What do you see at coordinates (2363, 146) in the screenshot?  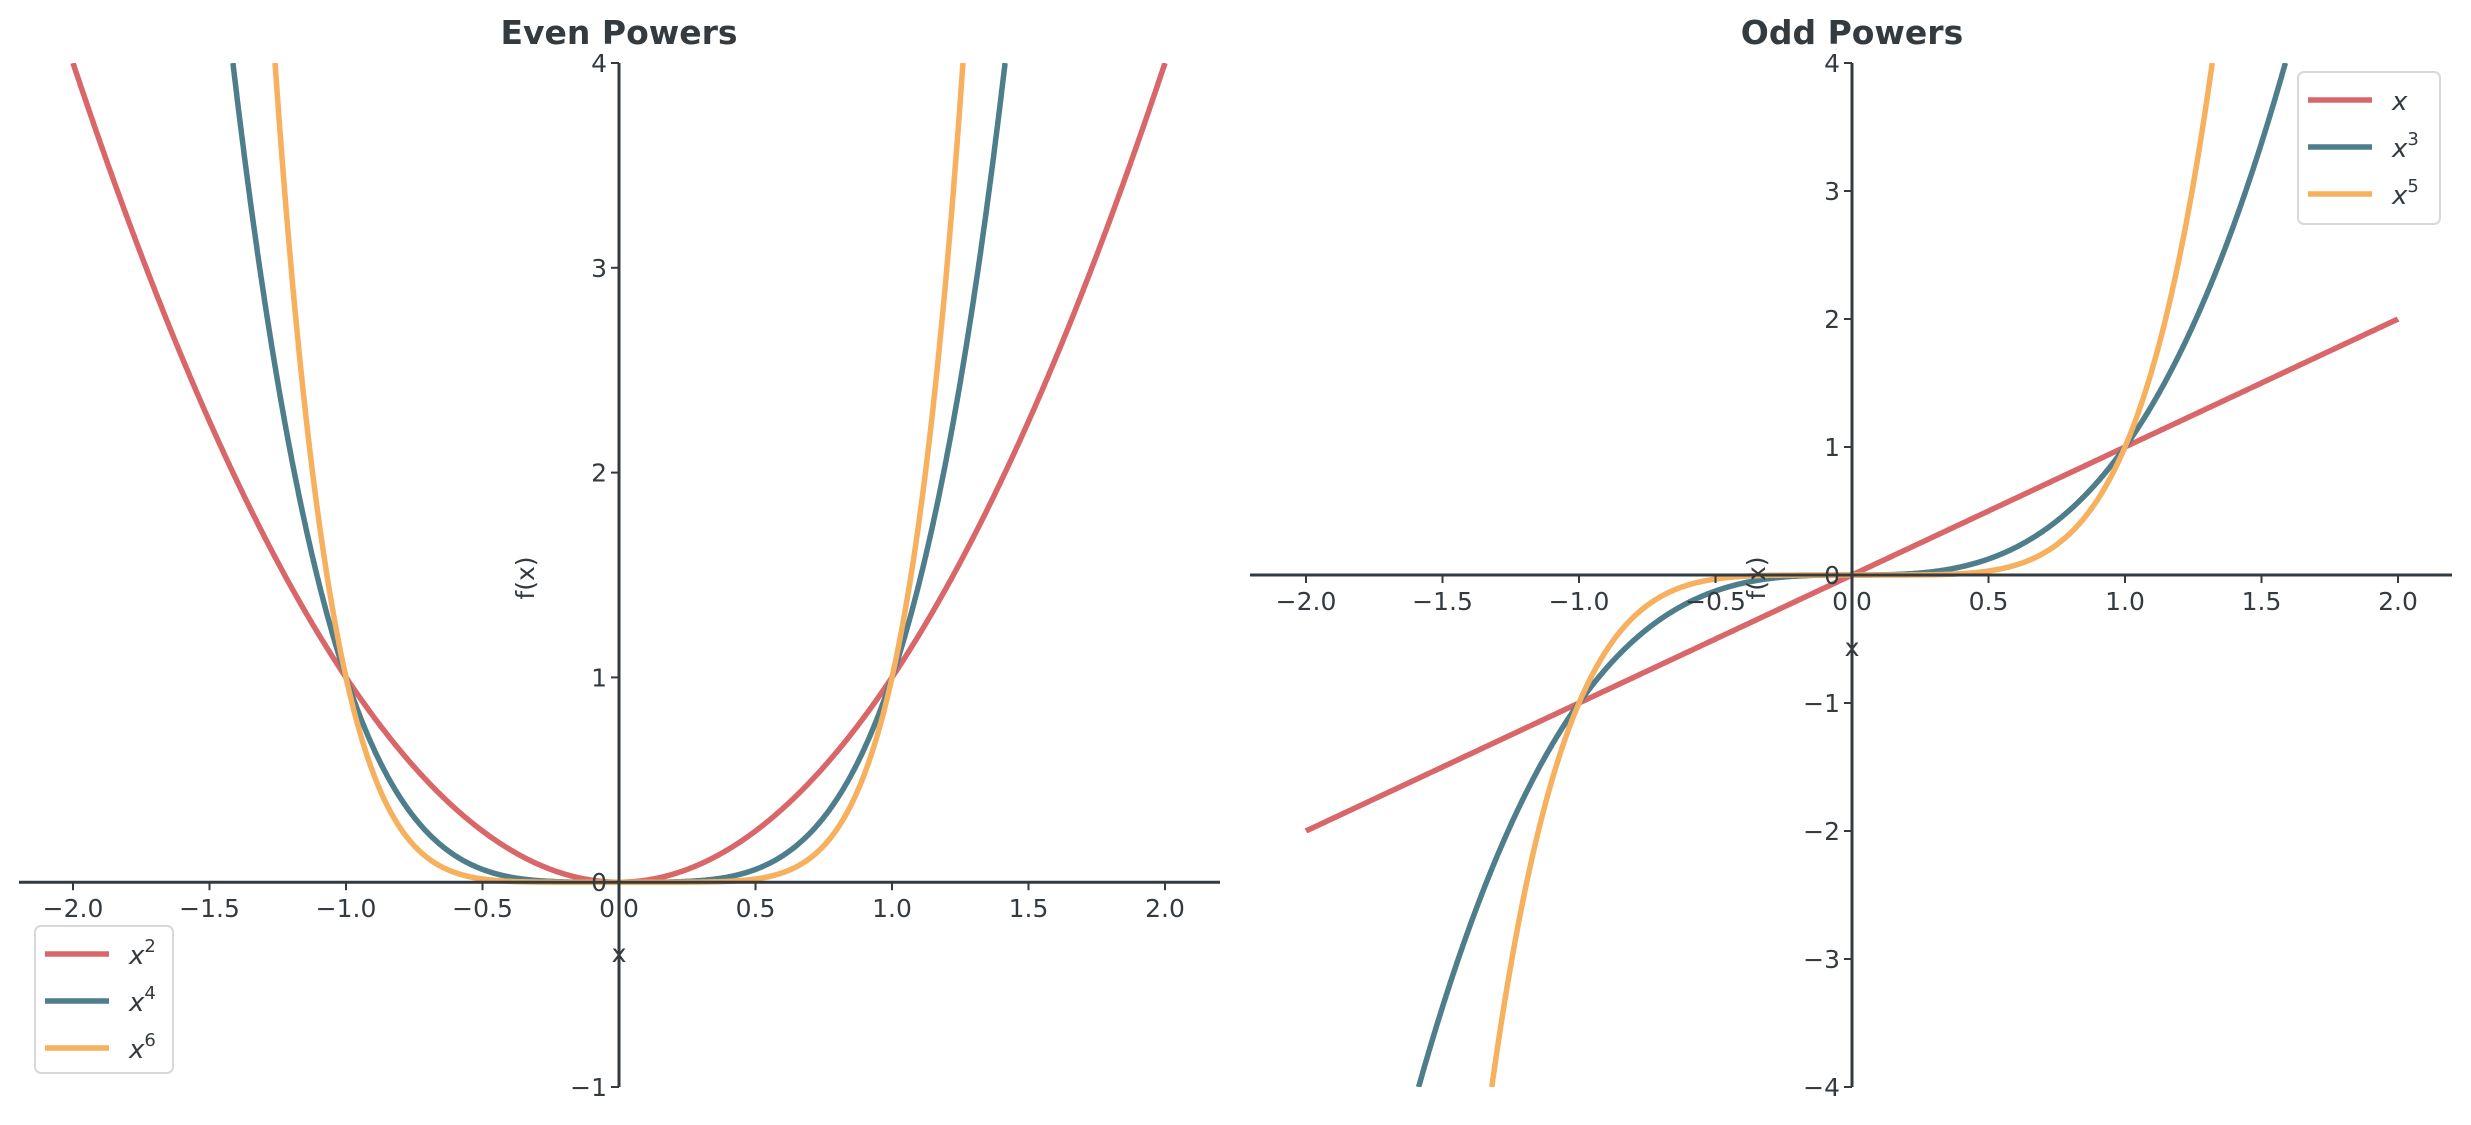 I see `legend-item-x3: x3` at bounding box center [2363, 146].